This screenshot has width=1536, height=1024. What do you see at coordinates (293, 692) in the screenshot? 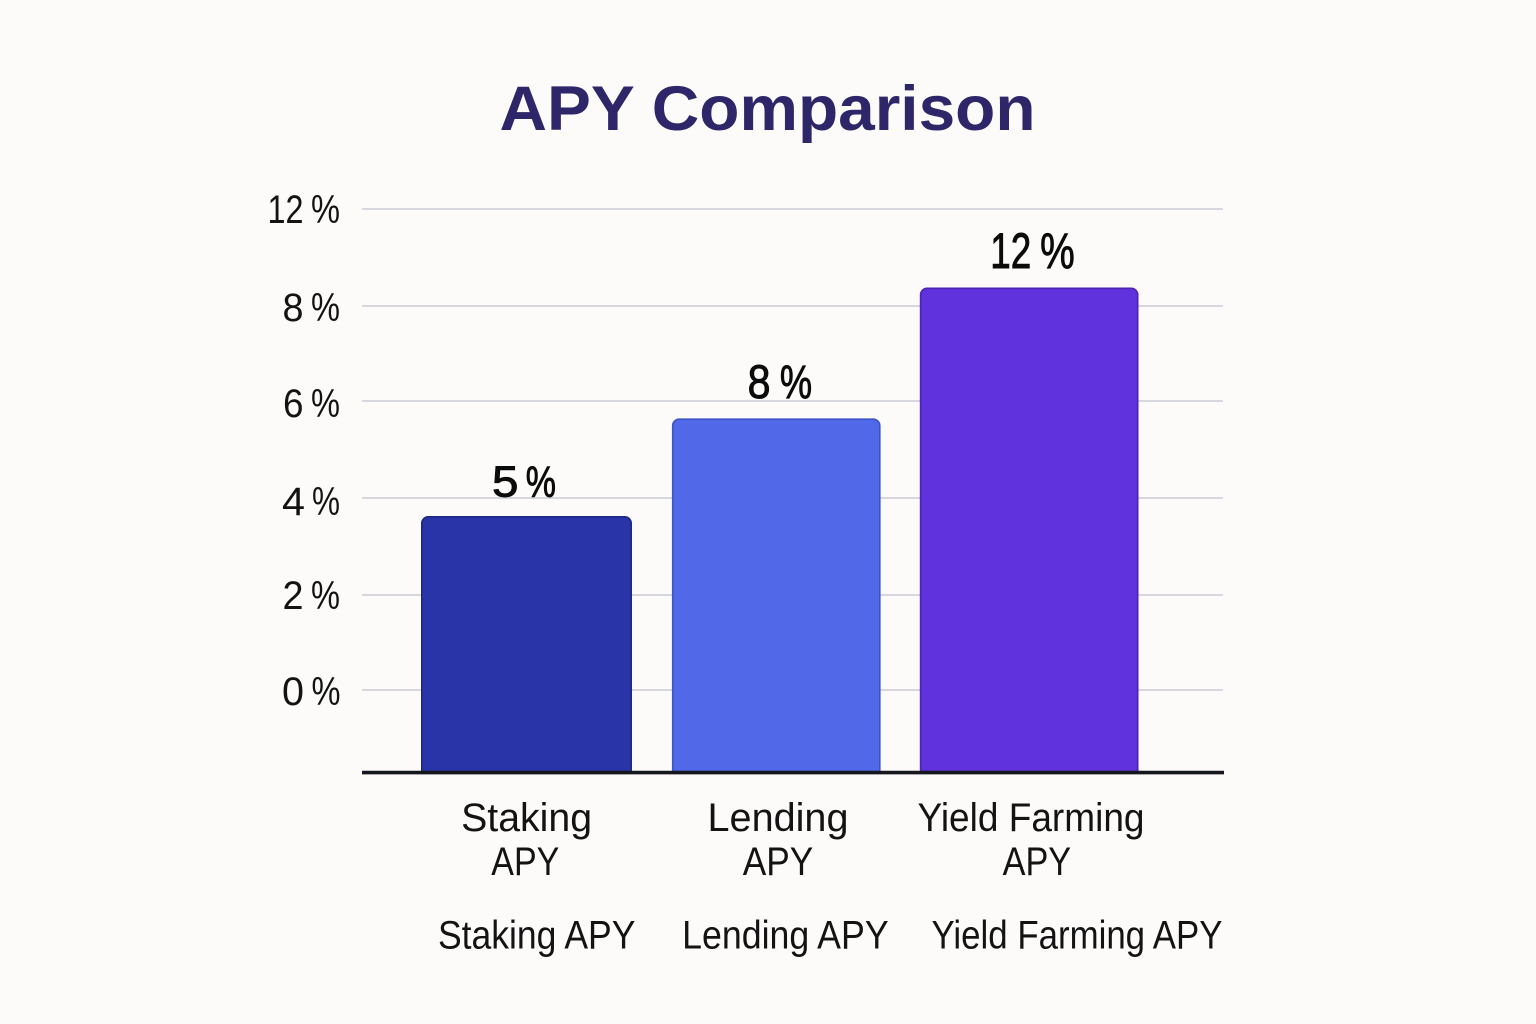
I see `svg-text: 0` at bounding box center [293, 692].